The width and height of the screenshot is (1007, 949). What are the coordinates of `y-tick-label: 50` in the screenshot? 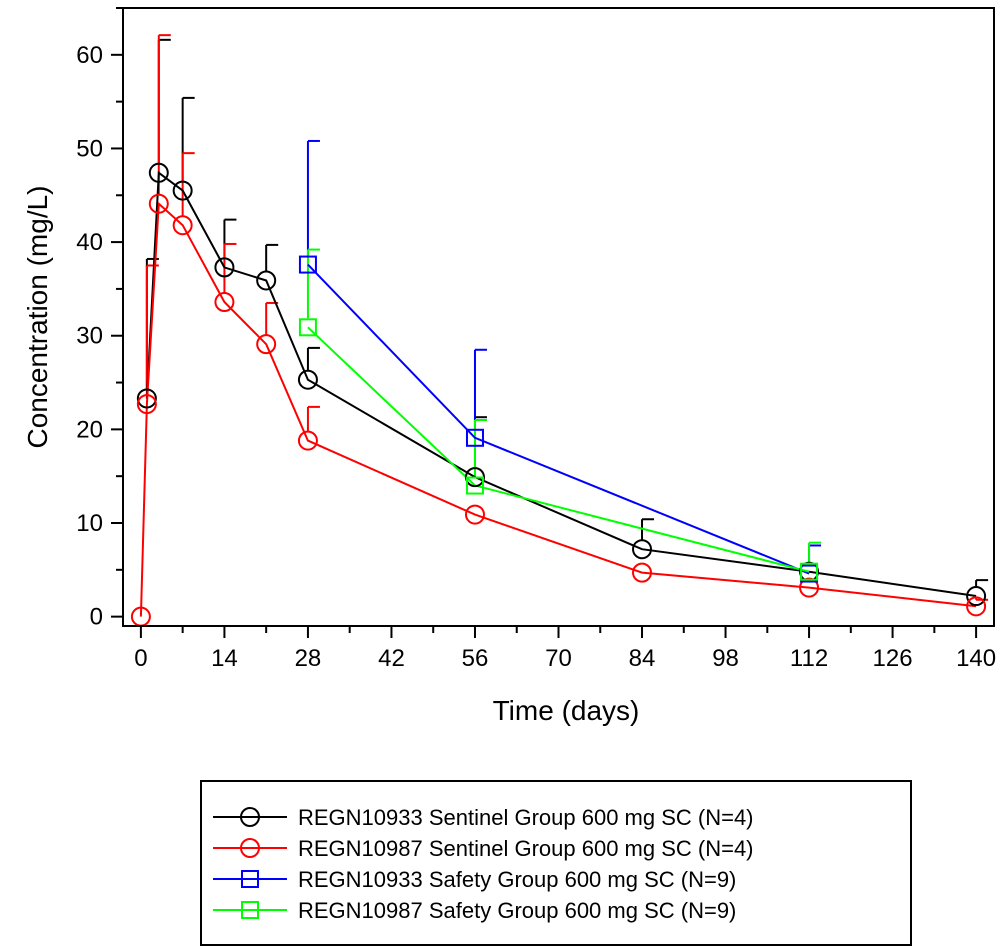 It's located at (89, 148).